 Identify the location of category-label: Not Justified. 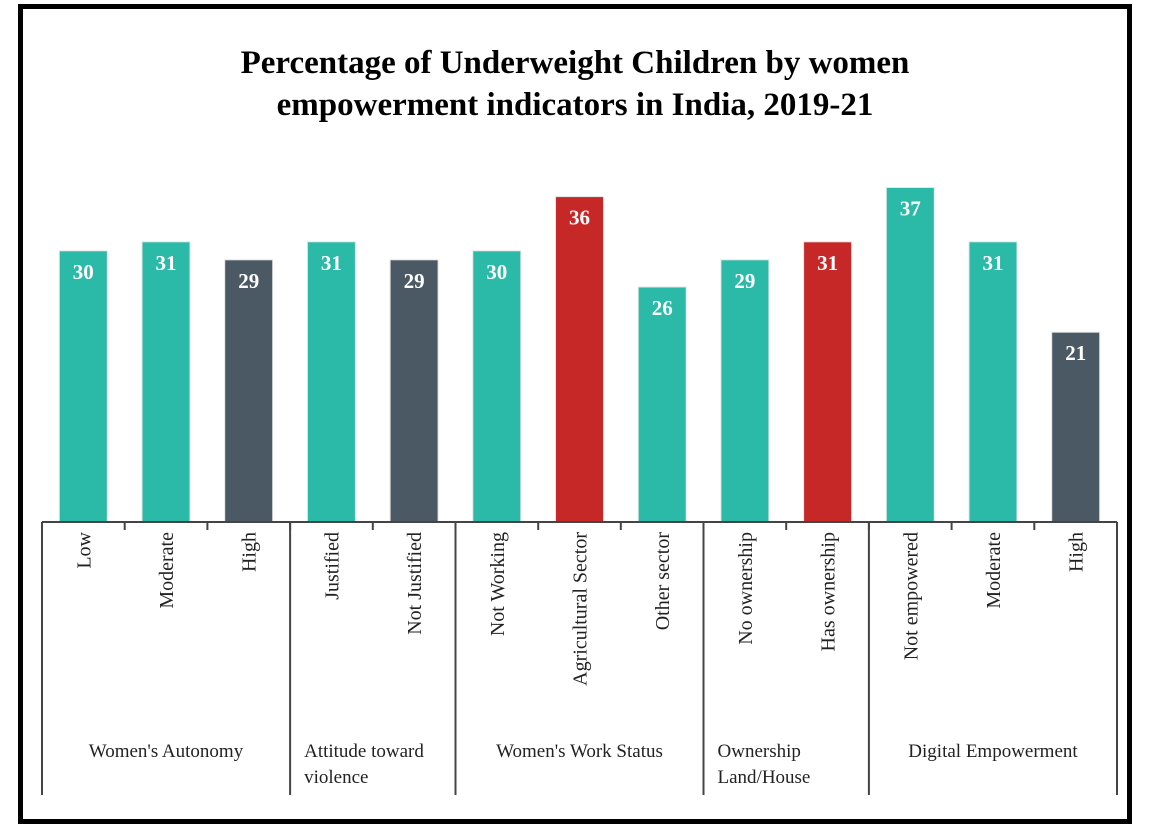
(415, 583).